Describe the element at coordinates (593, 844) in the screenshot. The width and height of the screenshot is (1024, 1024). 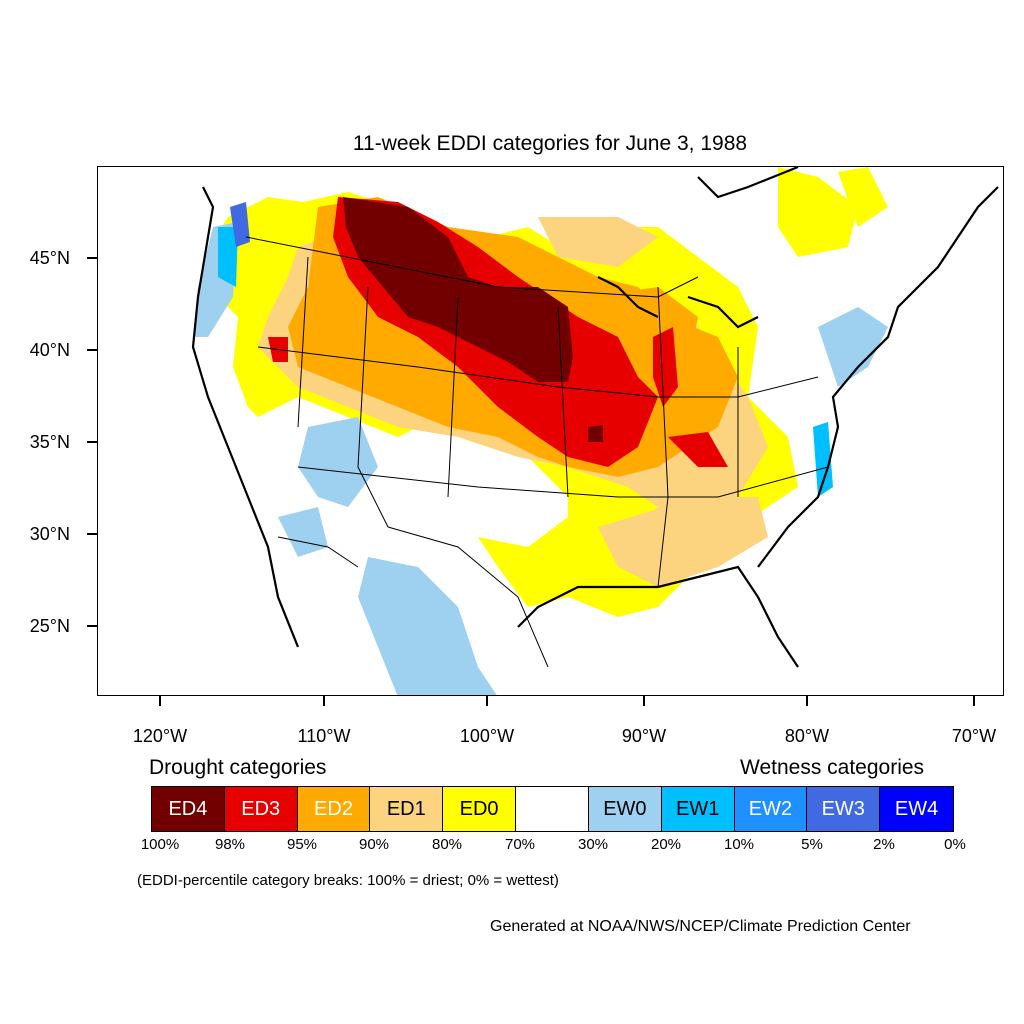
I see `percentile-30: 30%` at that location.